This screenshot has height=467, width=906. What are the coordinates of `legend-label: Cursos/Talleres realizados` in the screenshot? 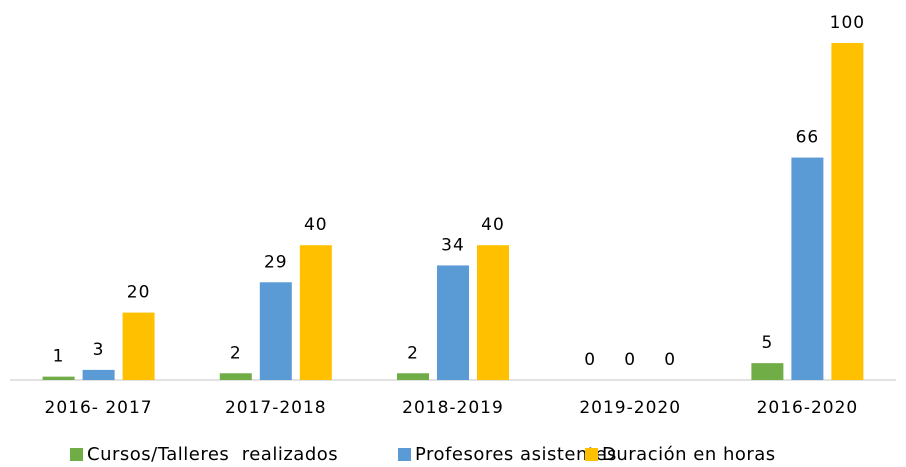 It's located at (212, 454).